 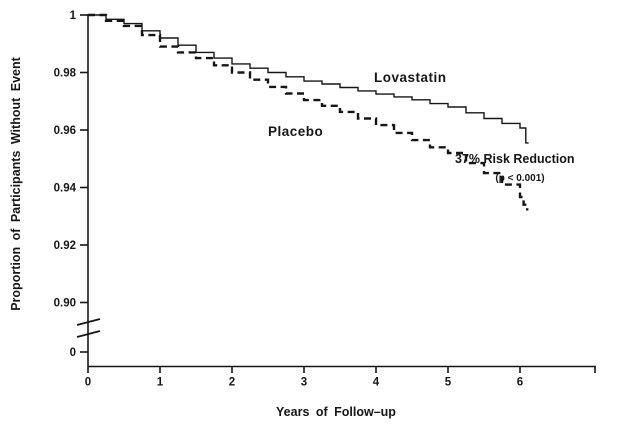 I want to click on lovastatin-series-label: Lovastatin, so click(x=410, y=77).